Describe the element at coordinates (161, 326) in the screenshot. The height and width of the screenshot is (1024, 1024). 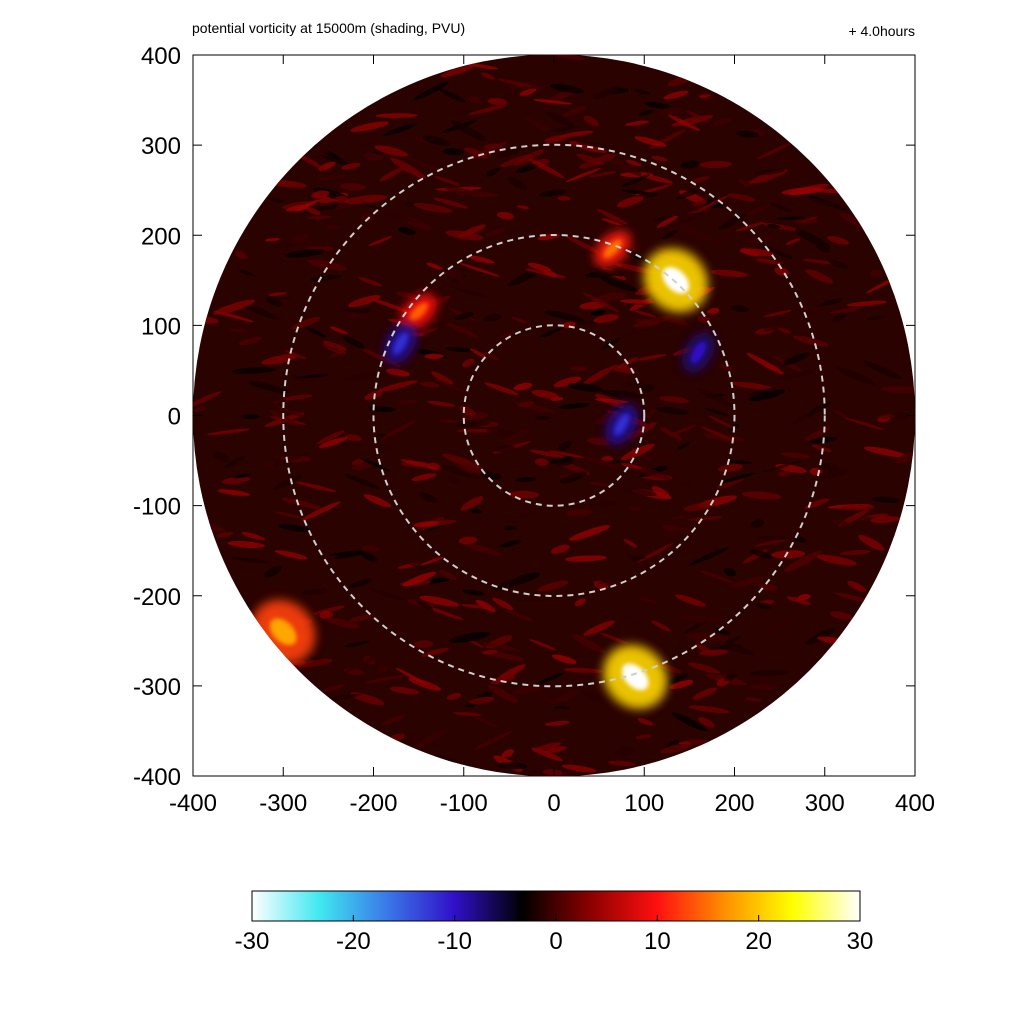
I see `y-tick-label: 100` at that location.